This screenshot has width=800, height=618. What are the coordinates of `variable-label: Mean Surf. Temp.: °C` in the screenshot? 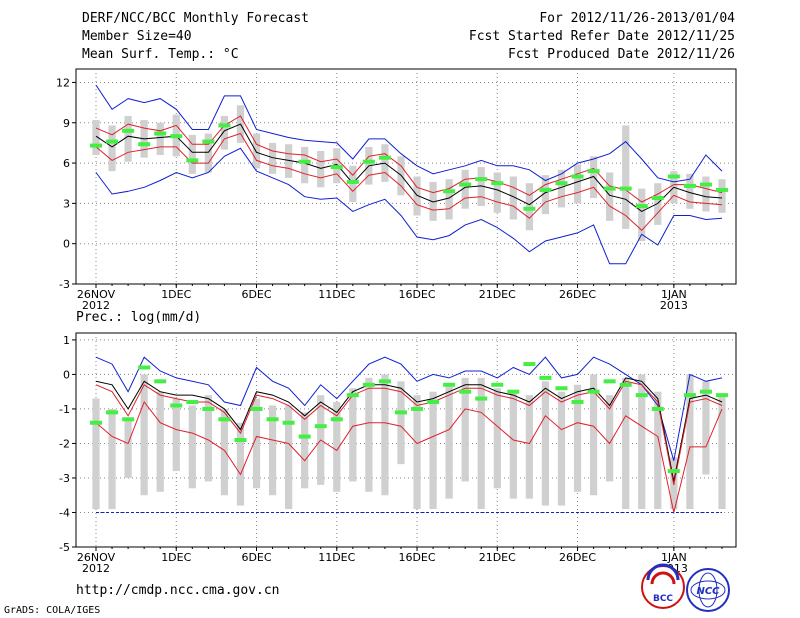 It's located at (160, 54).